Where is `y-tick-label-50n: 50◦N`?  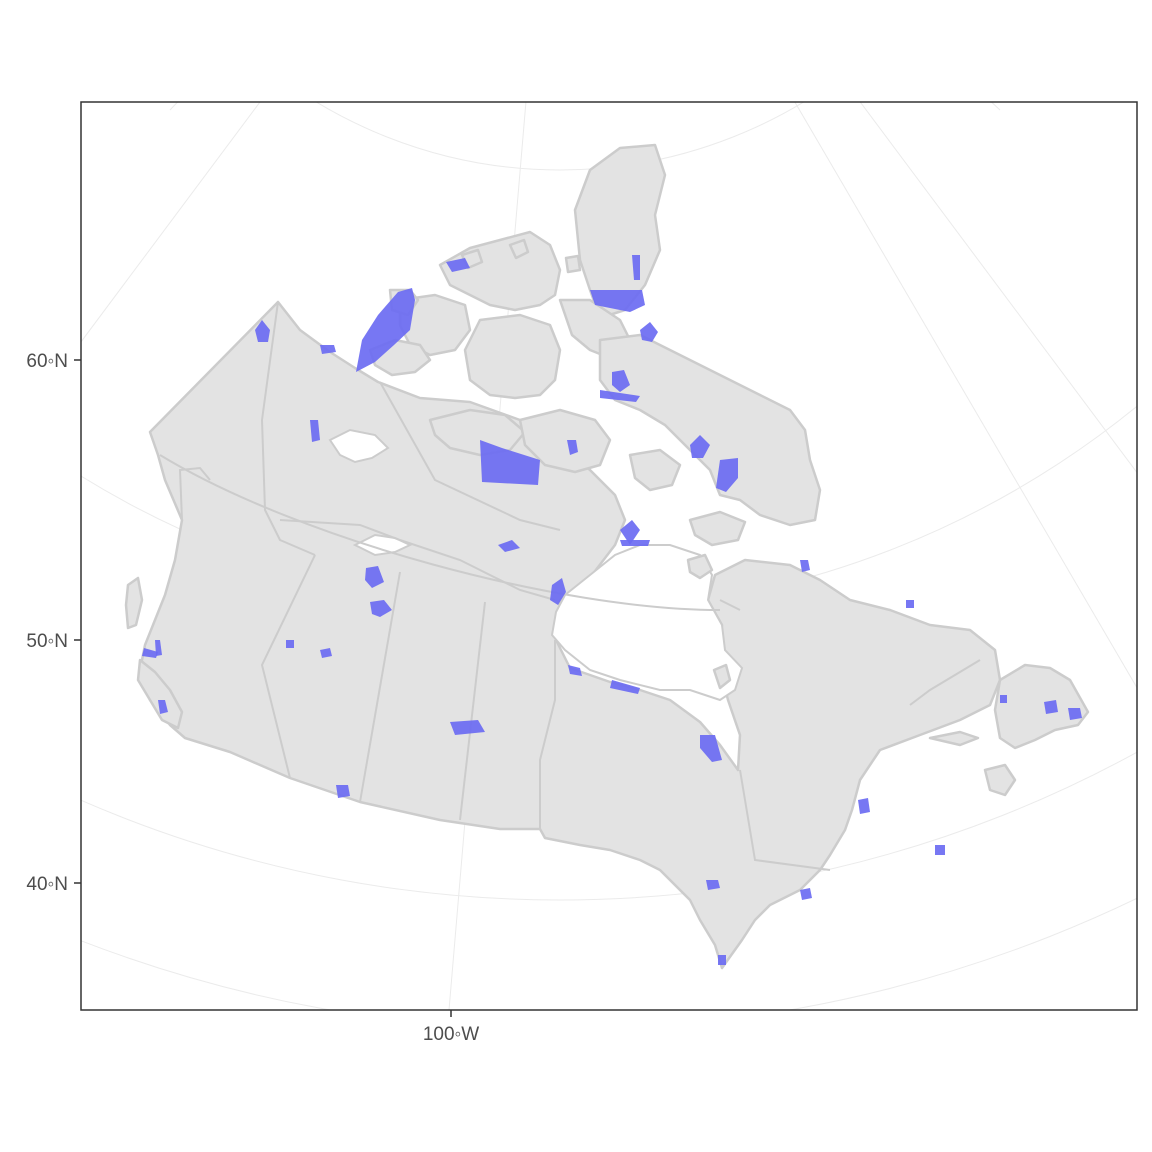 y-tick-label-50n: 50◦N is located at coordinates (47, 641).